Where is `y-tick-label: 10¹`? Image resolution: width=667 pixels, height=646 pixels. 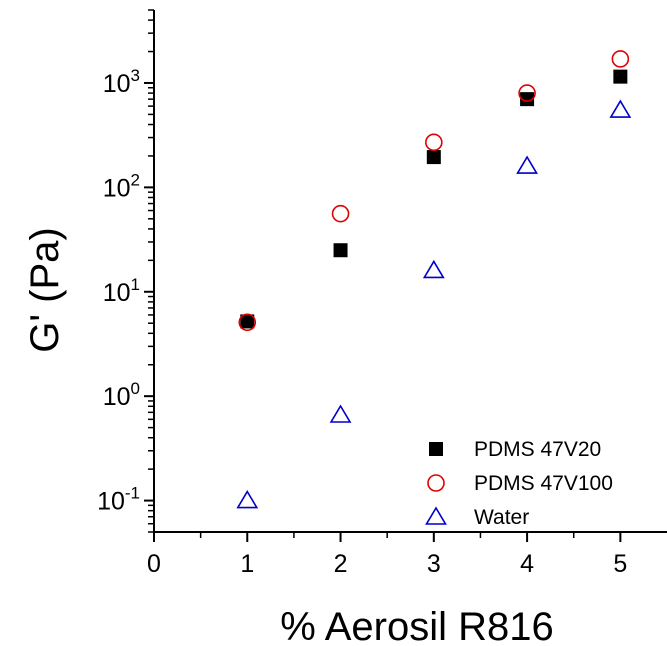 y-tick-label: 10¹ is located at coordinates (121, 291).